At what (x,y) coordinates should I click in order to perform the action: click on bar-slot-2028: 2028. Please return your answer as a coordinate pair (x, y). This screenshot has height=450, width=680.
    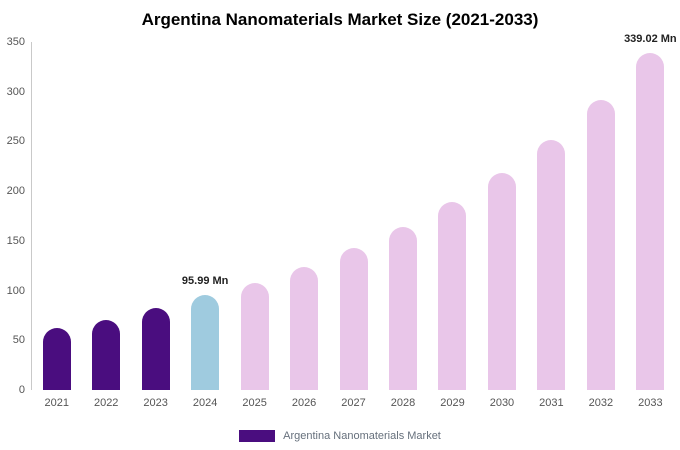
    Looking at the image, I should click on (402, 225).